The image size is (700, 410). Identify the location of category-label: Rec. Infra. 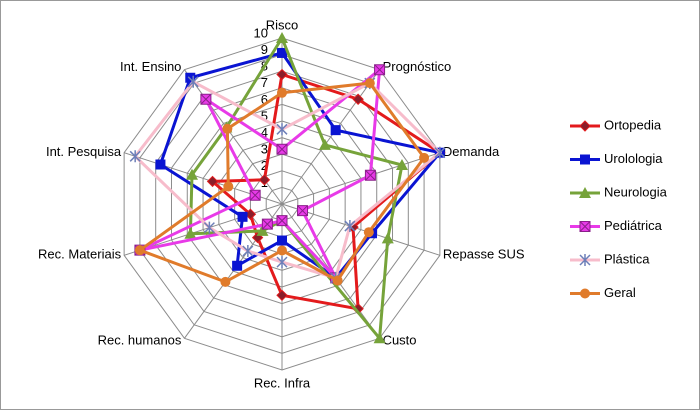
(282, 382).